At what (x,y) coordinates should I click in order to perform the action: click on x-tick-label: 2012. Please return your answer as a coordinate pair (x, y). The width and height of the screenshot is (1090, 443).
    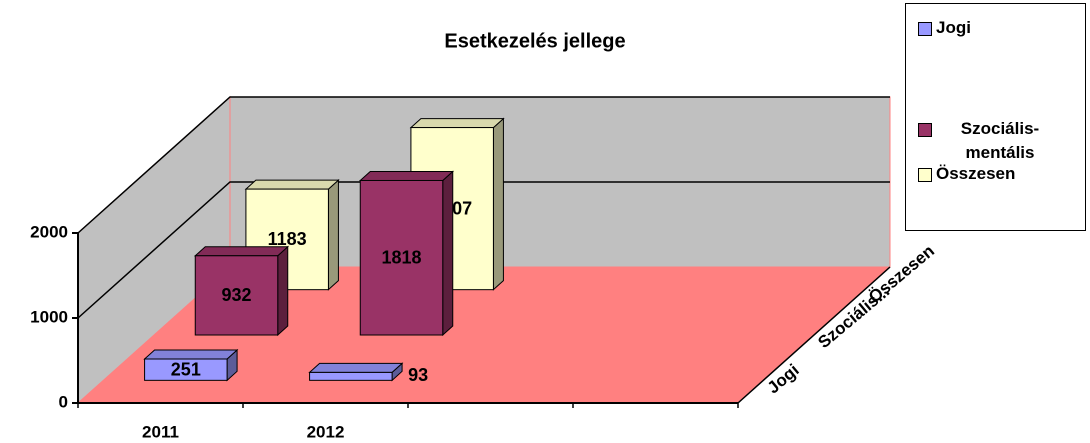
    Looking at the image, I should click on (326, 431).